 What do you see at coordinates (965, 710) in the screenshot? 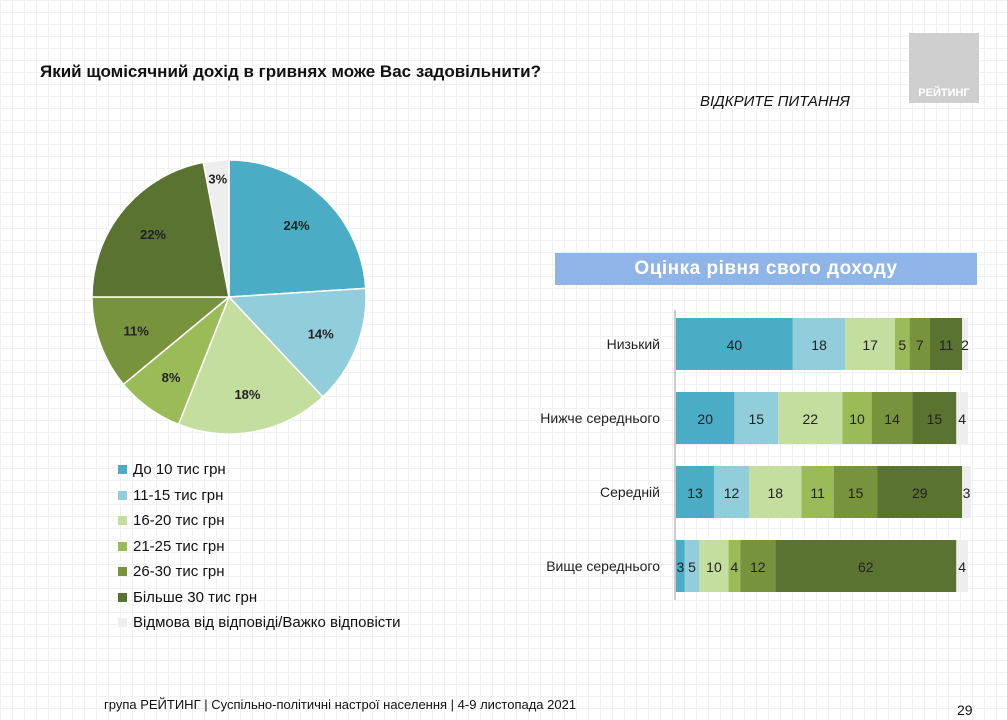
I see `page-number: 29` at bounding box center [965, 710].